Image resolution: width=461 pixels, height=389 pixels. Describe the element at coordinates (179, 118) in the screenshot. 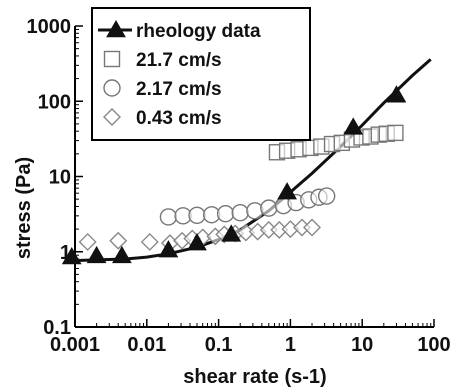

I see `legend-label: 0.43 cm/s` at that location.